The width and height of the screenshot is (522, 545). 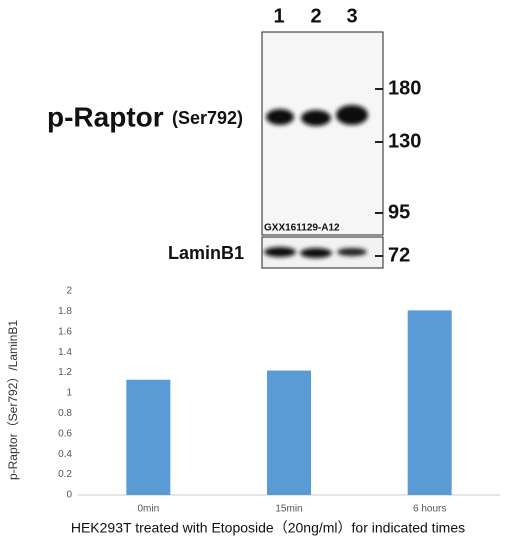 I want to click on y-tick-label: 1.2, so click(x=65, y=372).